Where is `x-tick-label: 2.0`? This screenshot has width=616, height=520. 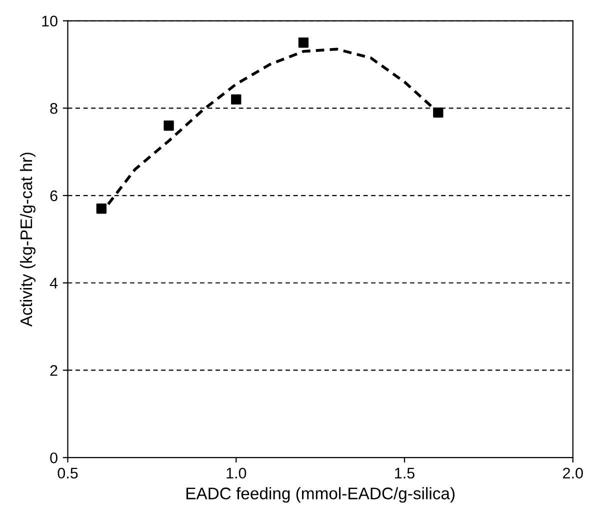 x-tick-label: 2.0 is located at coordinates (573, 473).